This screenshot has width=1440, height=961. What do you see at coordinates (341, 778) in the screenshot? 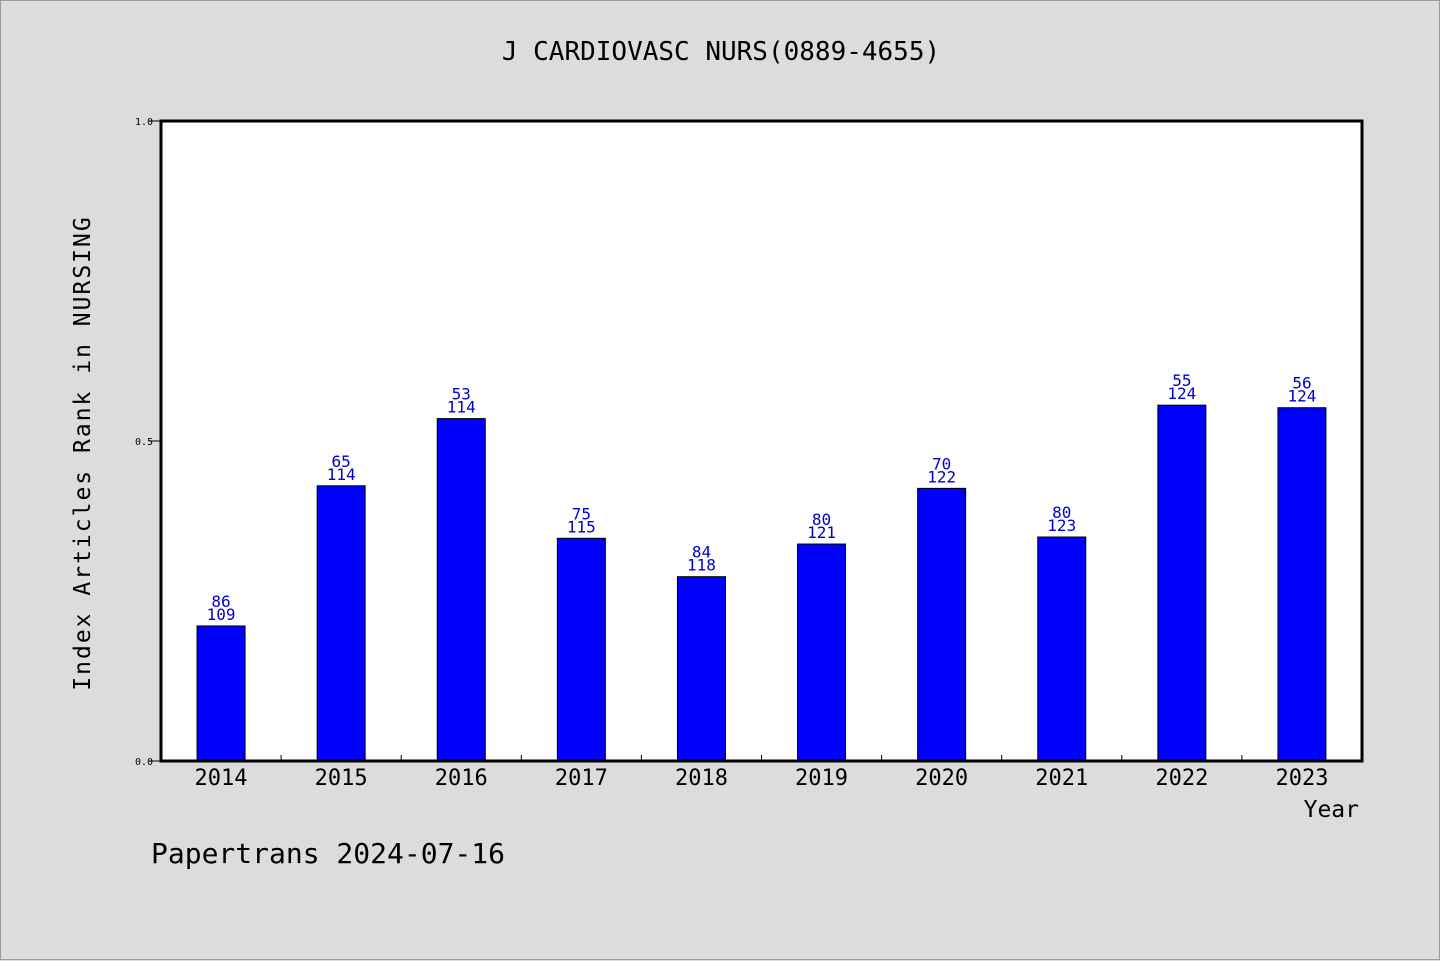
I see `x-tick-label: 2015` at bounding box center [341, 778].